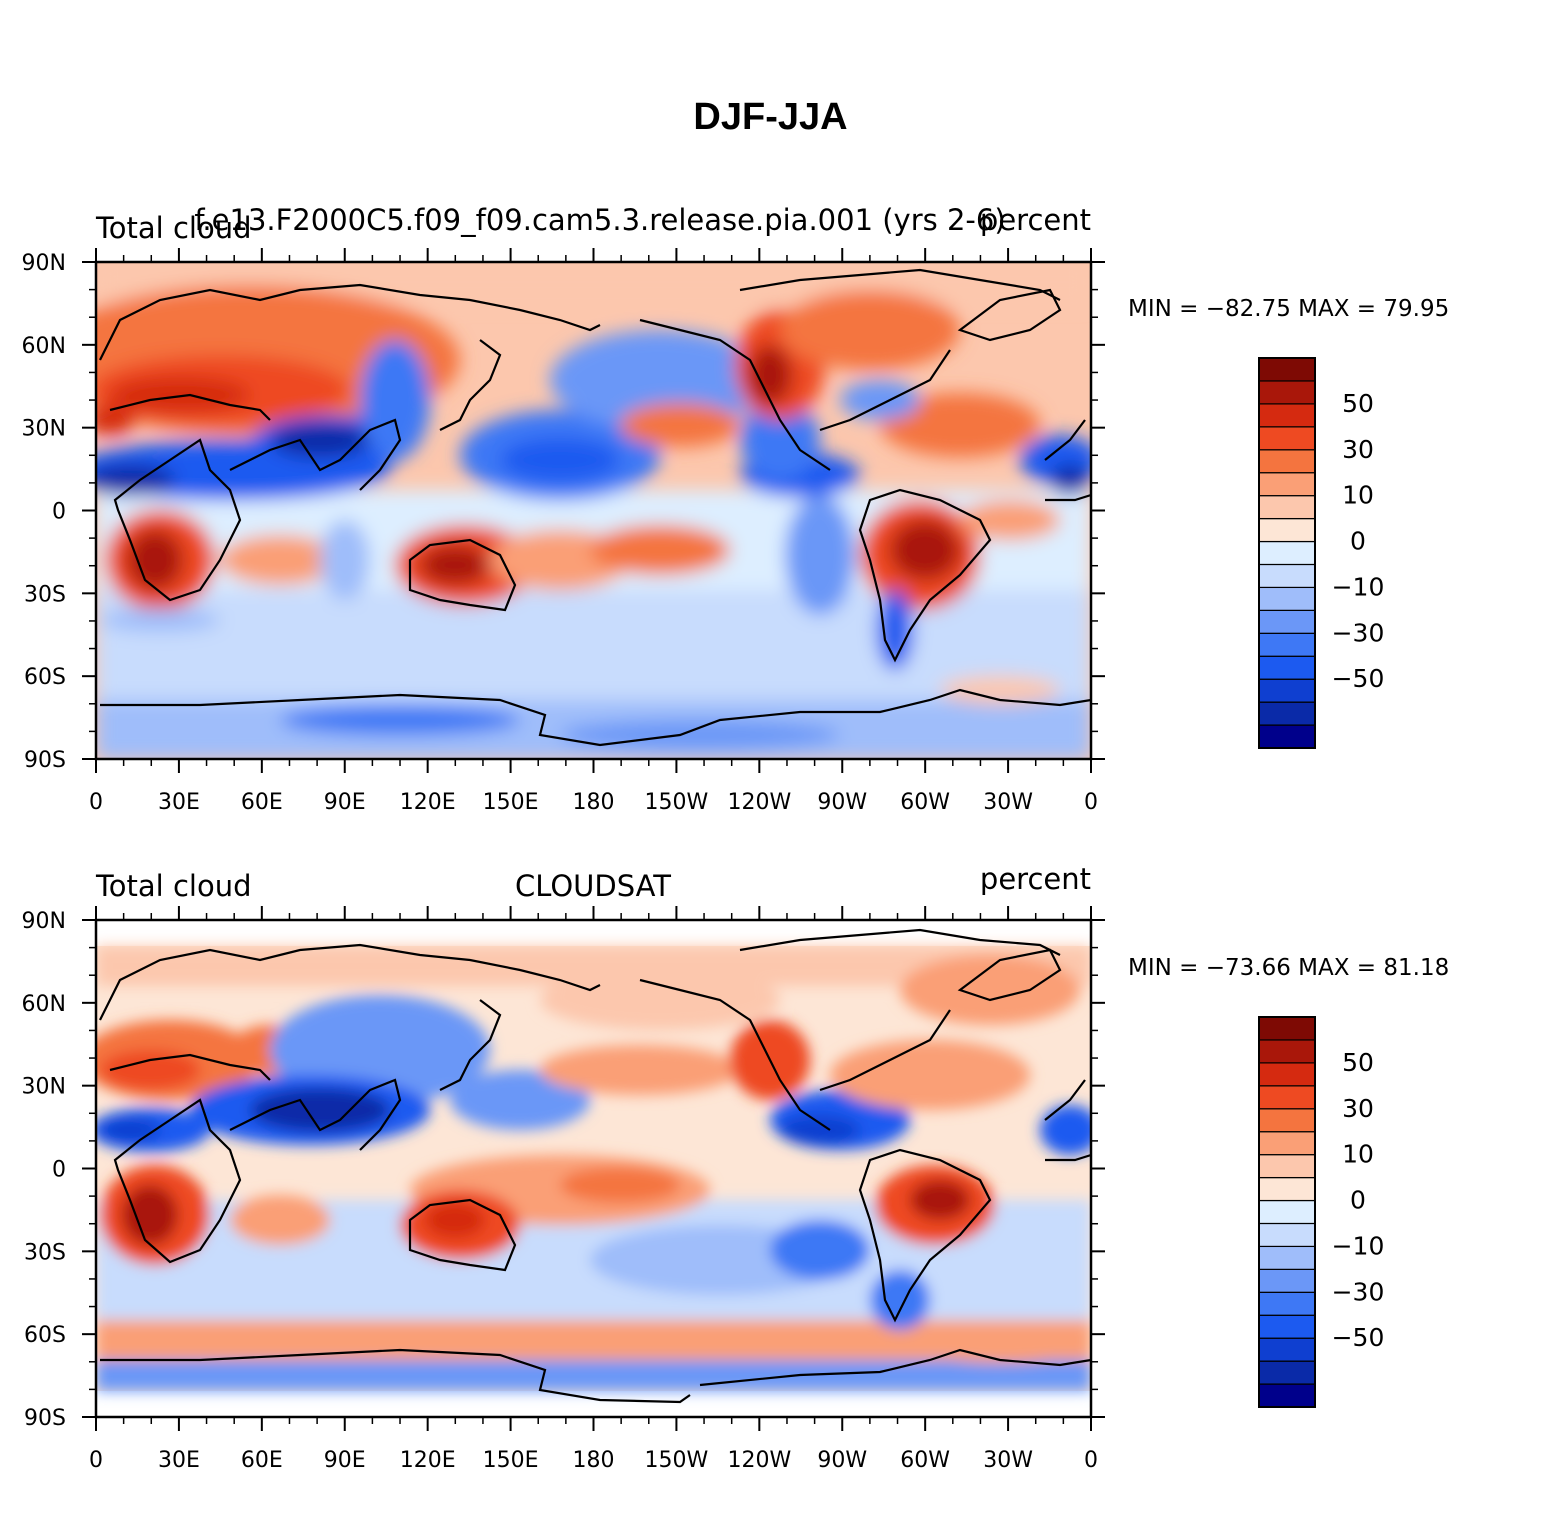  What do you see at coordinates (1035, 220) in the screenshot?
I see `top-right-label: percent` at bounding box center [1035, 220].